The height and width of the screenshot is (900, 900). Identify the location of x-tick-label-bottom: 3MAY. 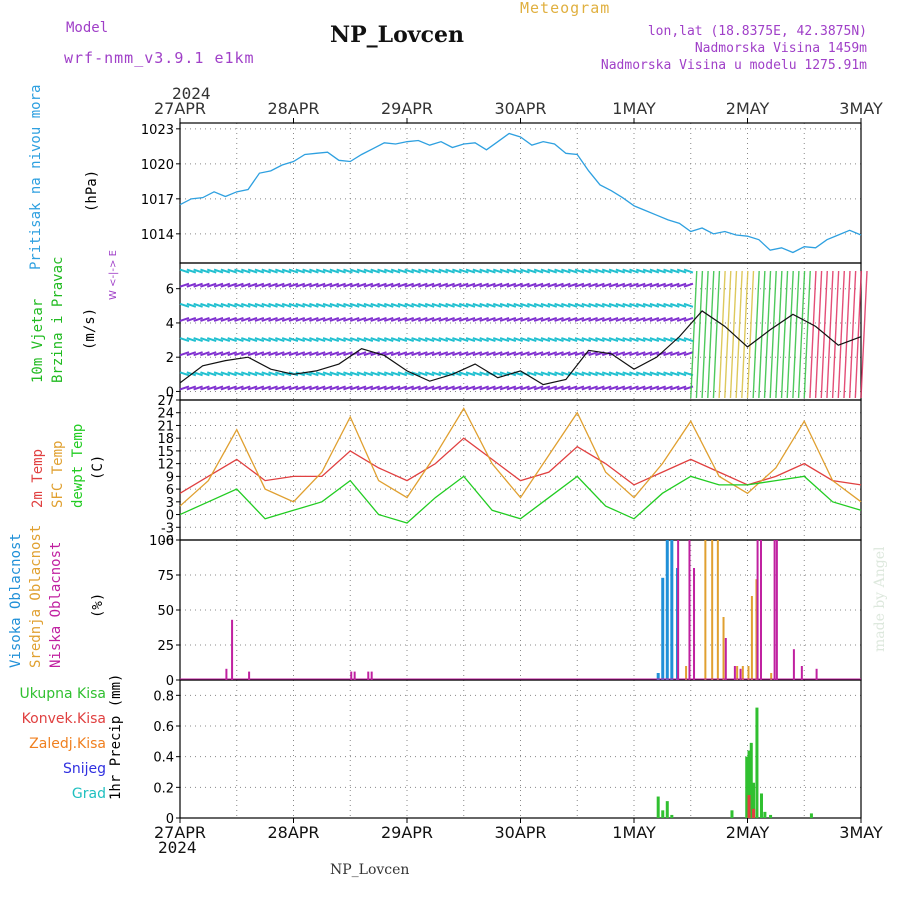
(861, 832).